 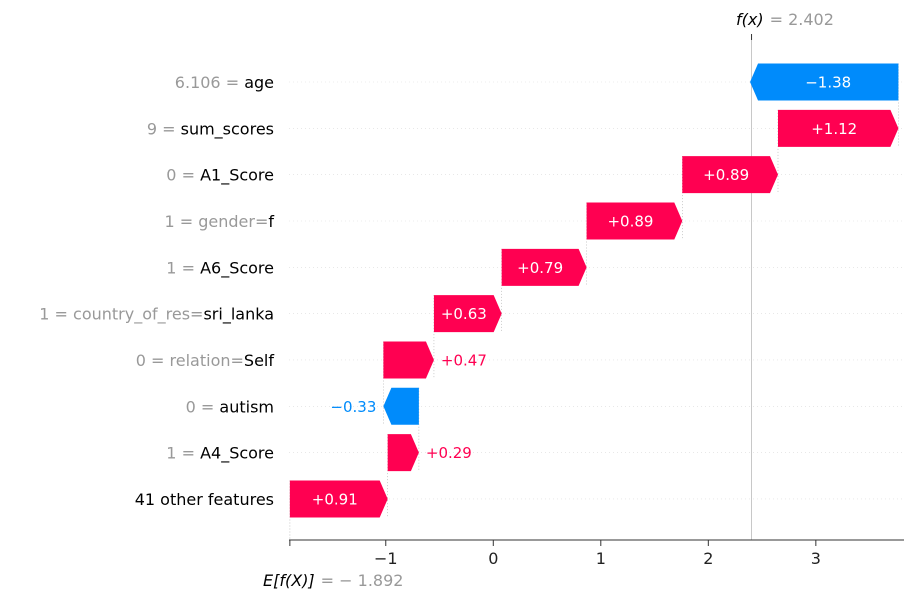 What do you see at coordinates (335, 499) in the screenshot?
I see `bar-value-label: +0.91` at bounding box center [335, 499].